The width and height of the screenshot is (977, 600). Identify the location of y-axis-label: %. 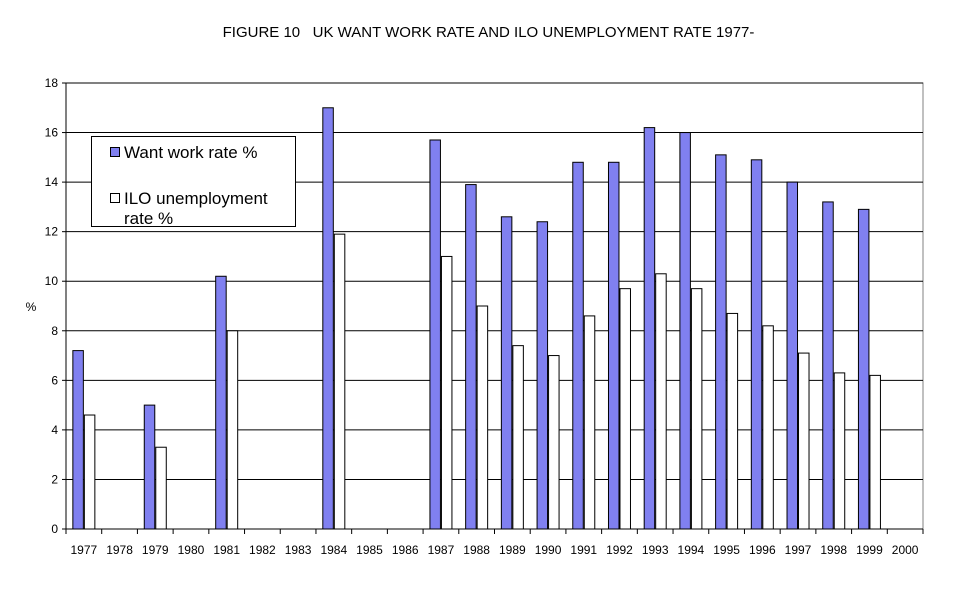
(31, 307).